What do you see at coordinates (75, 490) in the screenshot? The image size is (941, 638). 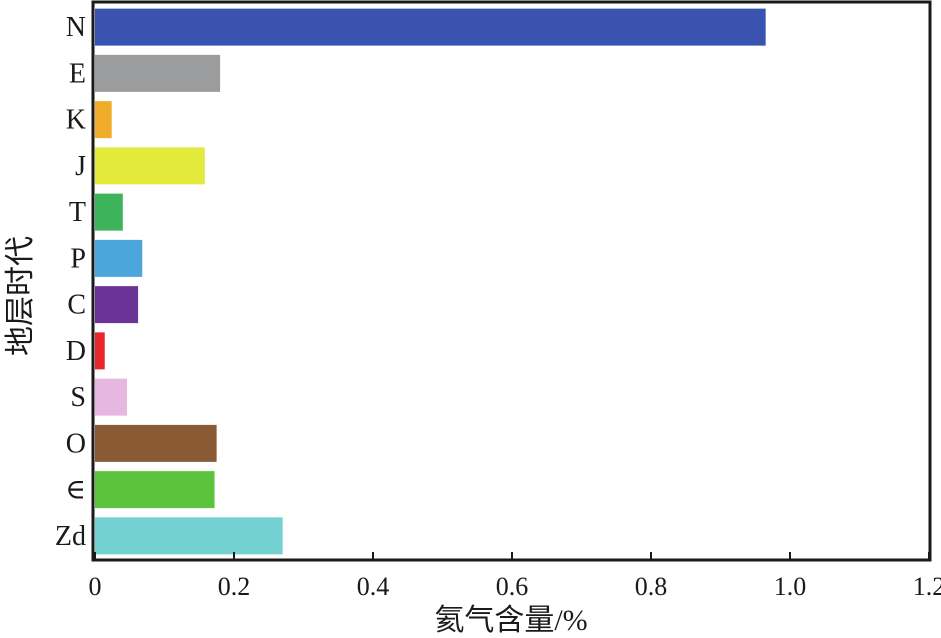 I see `category-label-10: ∈` at bounding box center [75, 490].